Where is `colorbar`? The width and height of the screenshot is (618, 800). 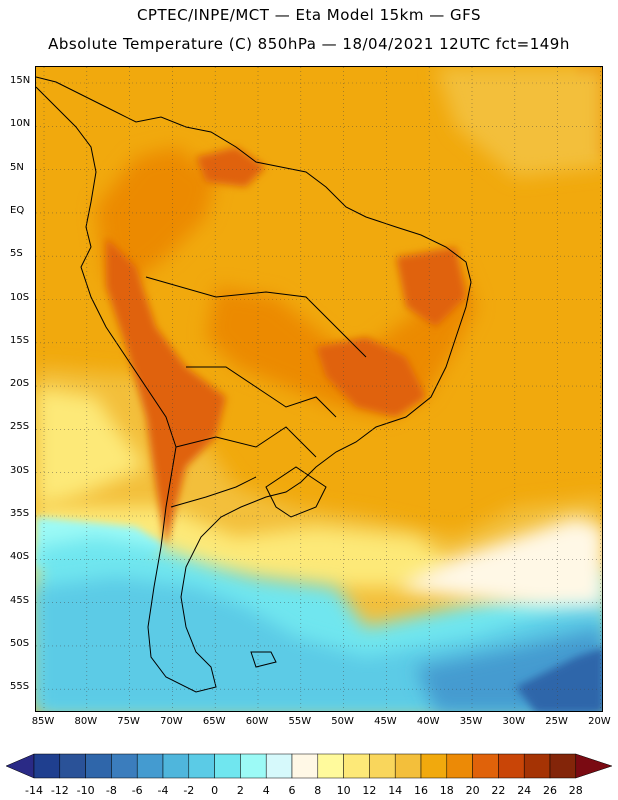
colorbar is located at coordinates (309, 766).